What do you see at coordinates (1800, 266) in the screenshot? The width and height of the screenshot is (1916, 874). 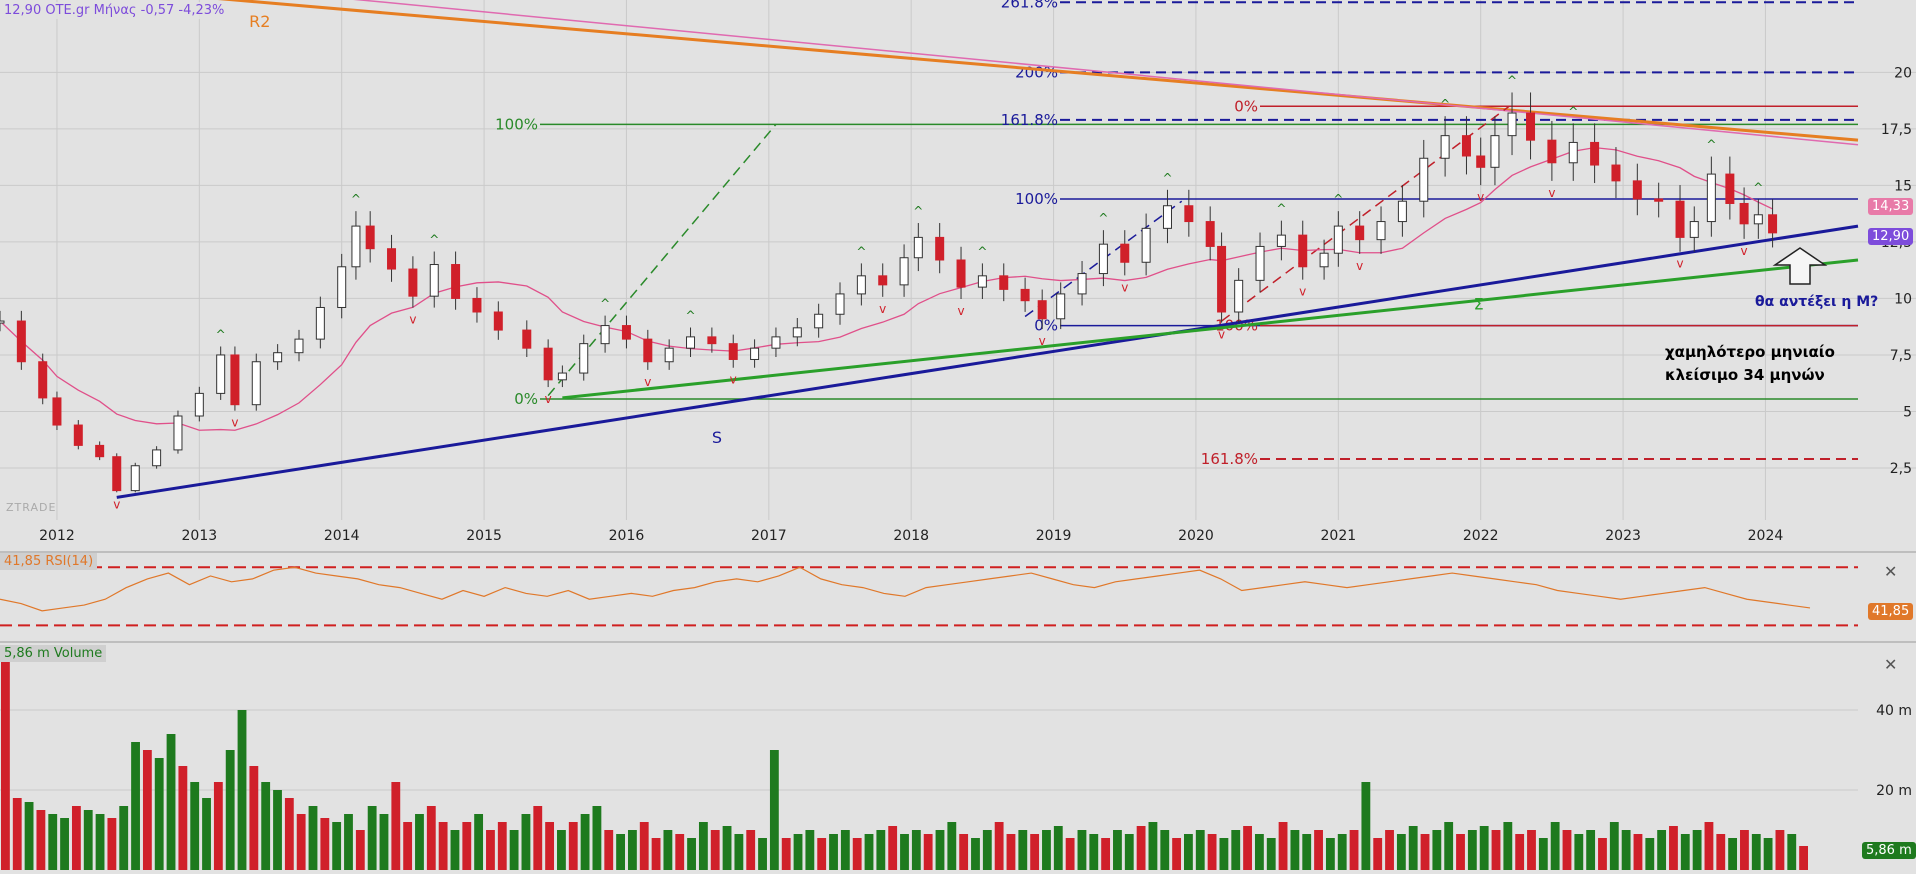 I see `arrow-up-icon` at bounding box center [1800, 266].